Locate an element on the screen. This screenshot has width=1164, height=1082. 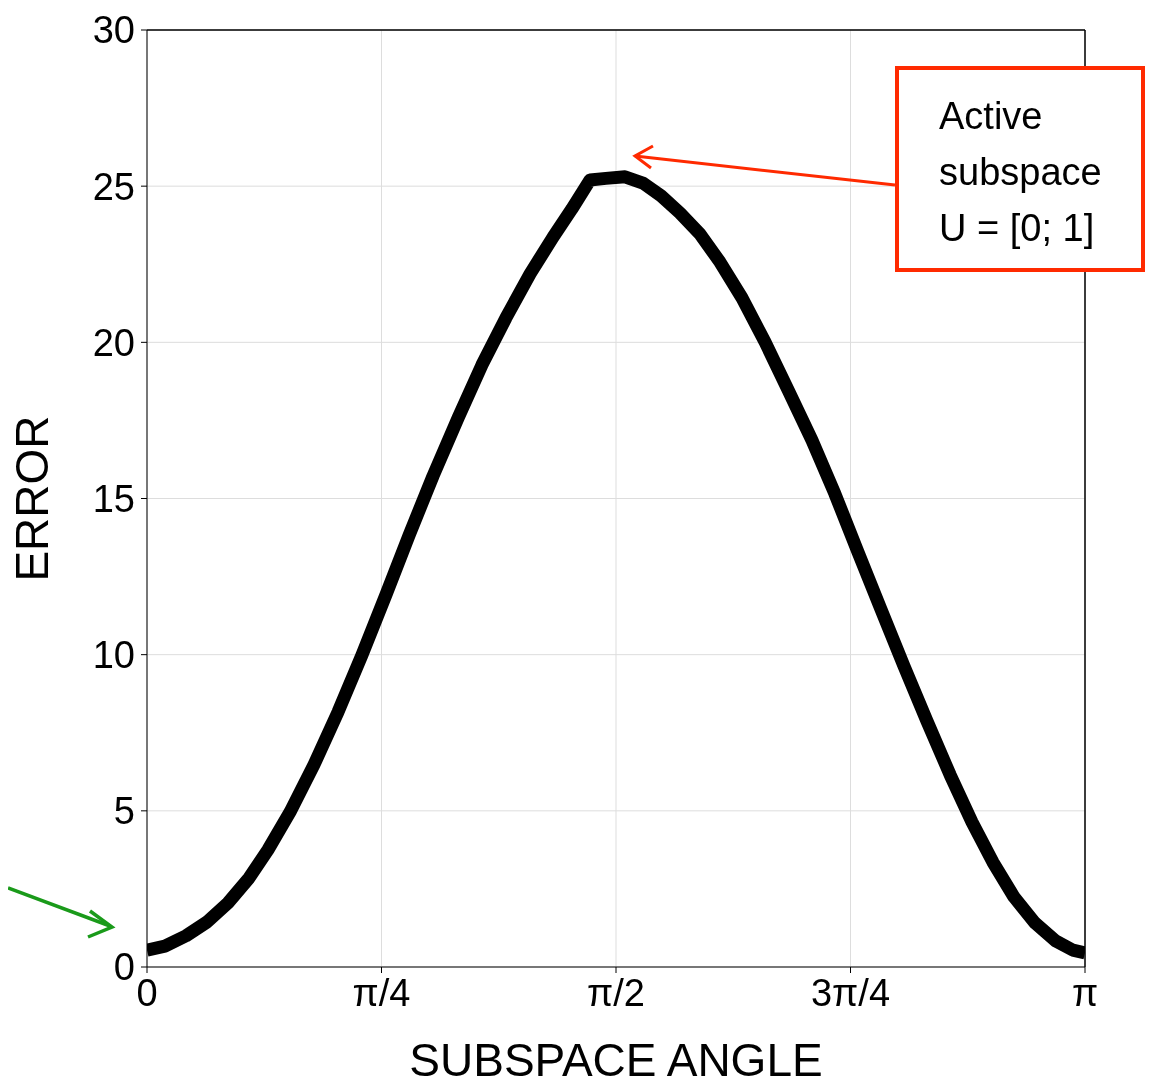
y-tick-label: 25 is located at coordinates (113, 186).